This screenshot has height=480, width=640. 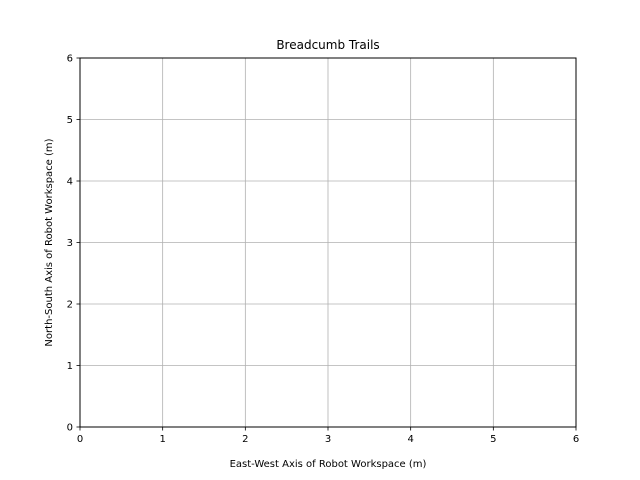 What do you see at coordinates (70, 120) in the screenshot?
I see `y-tick-label: 5` at bounding box center [70, 120].